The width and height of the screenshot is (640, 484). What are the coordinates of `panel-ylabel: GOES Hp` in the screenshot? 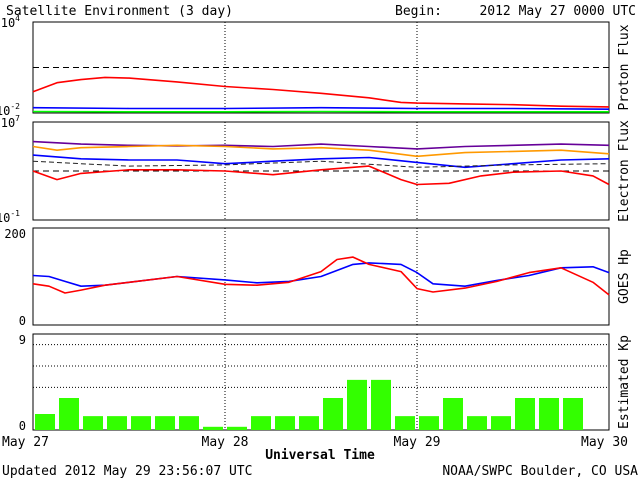 It's located at (624, 276).